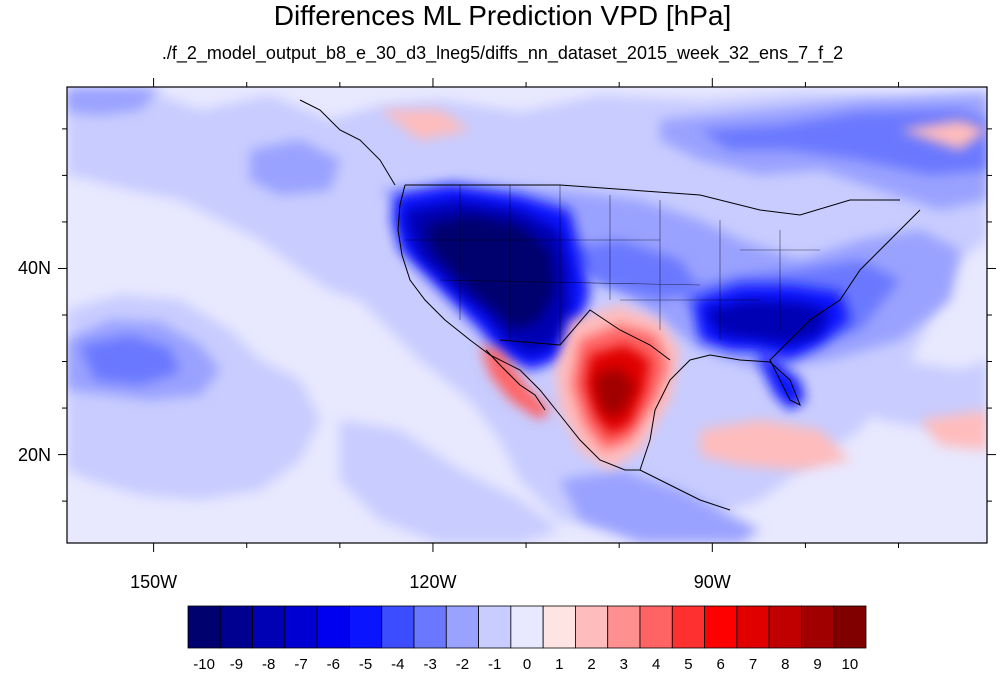 Image resolution: width=1005 pixels, height=673 pixels. Describe the element at coordinates (398, 664) in the screenshot. I see `colorbar-tick-label: -4` at that location.